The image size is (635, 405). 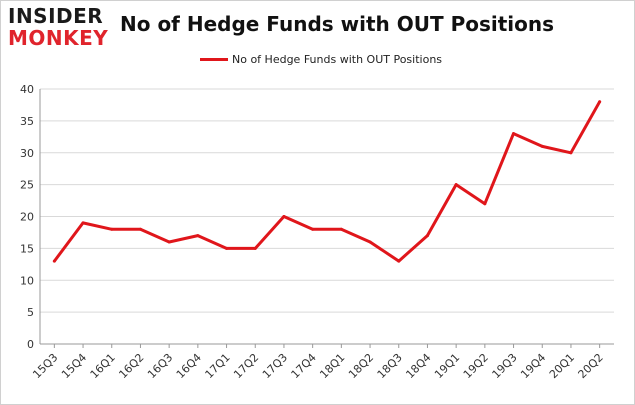 What do you see at coordinates (74, 366) in the screenshot?
I see `x-tick-label: 15Q4` at bounding box center [74, 366].